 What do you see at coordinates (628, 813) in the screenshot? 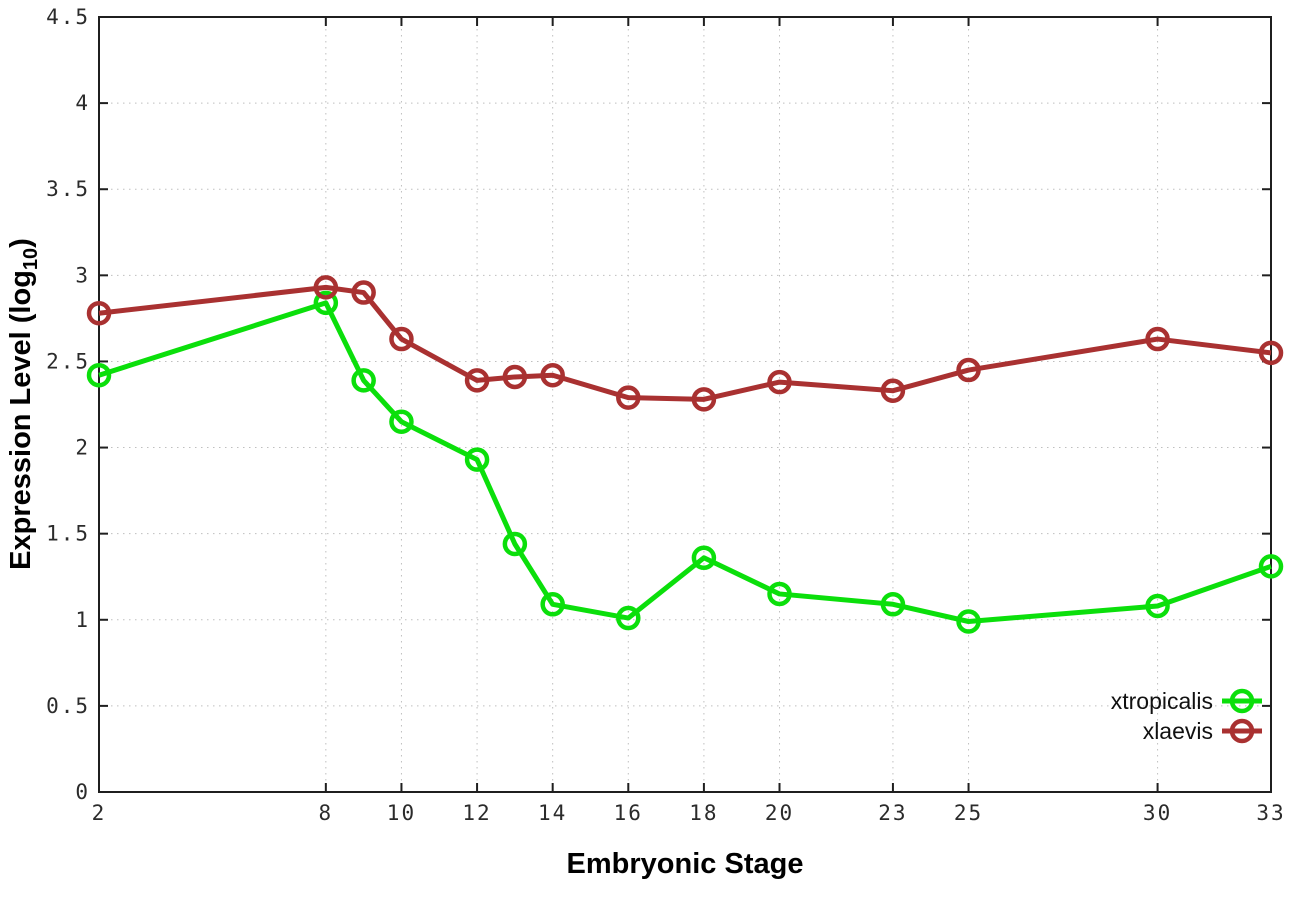
I see `x-tick-label: 16` at bounding box center [628, 813].